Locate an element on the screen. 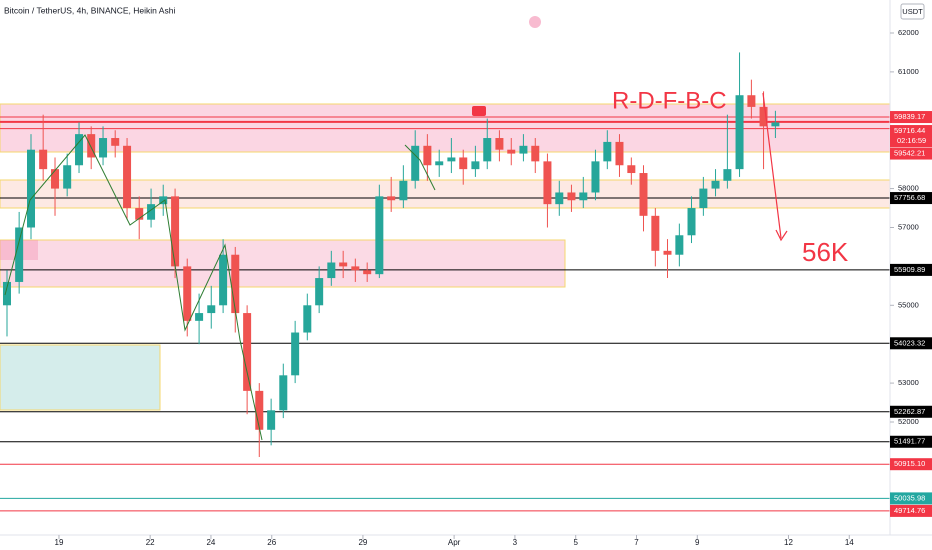 This screenshot has width=932, height=550. arrow is located at coordinates (772, 165).